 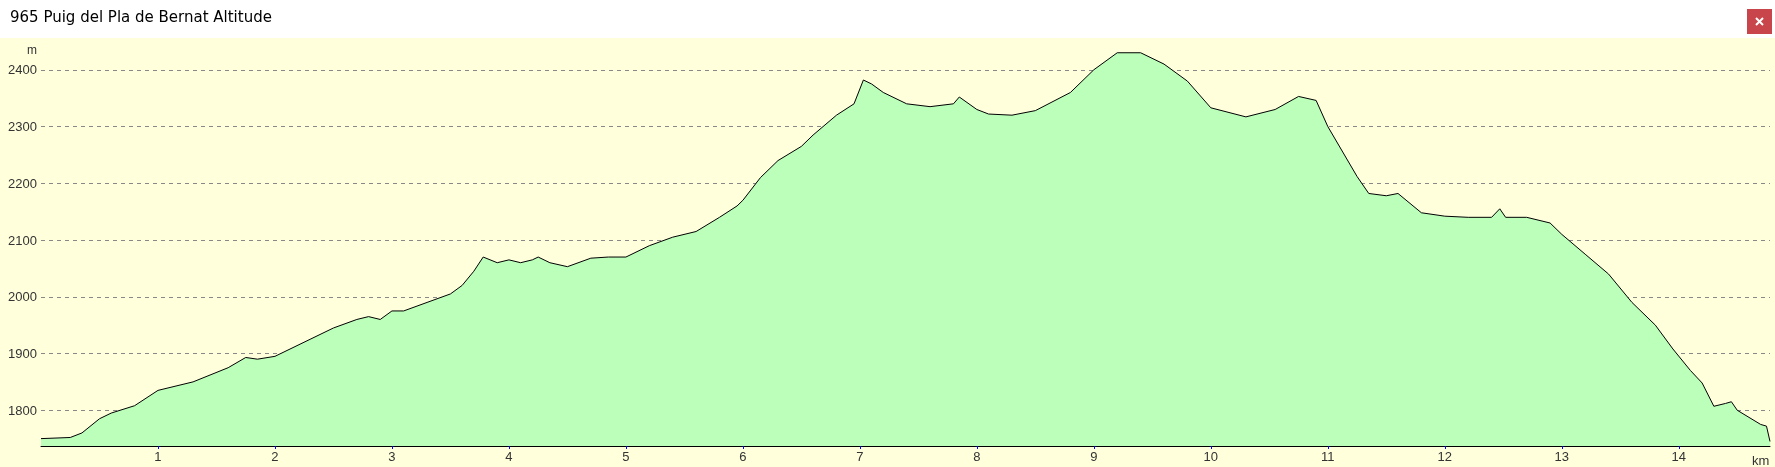 What do you see at coordinates (860, 456) in the screenshot?
I see `x-tick-label: 7` at bounding box center [860, 456].